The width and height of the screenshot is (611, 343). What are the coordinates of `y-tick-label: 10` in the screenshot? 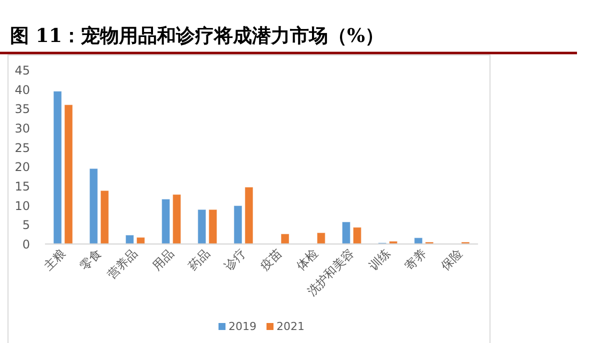 It's located at (22, 205).